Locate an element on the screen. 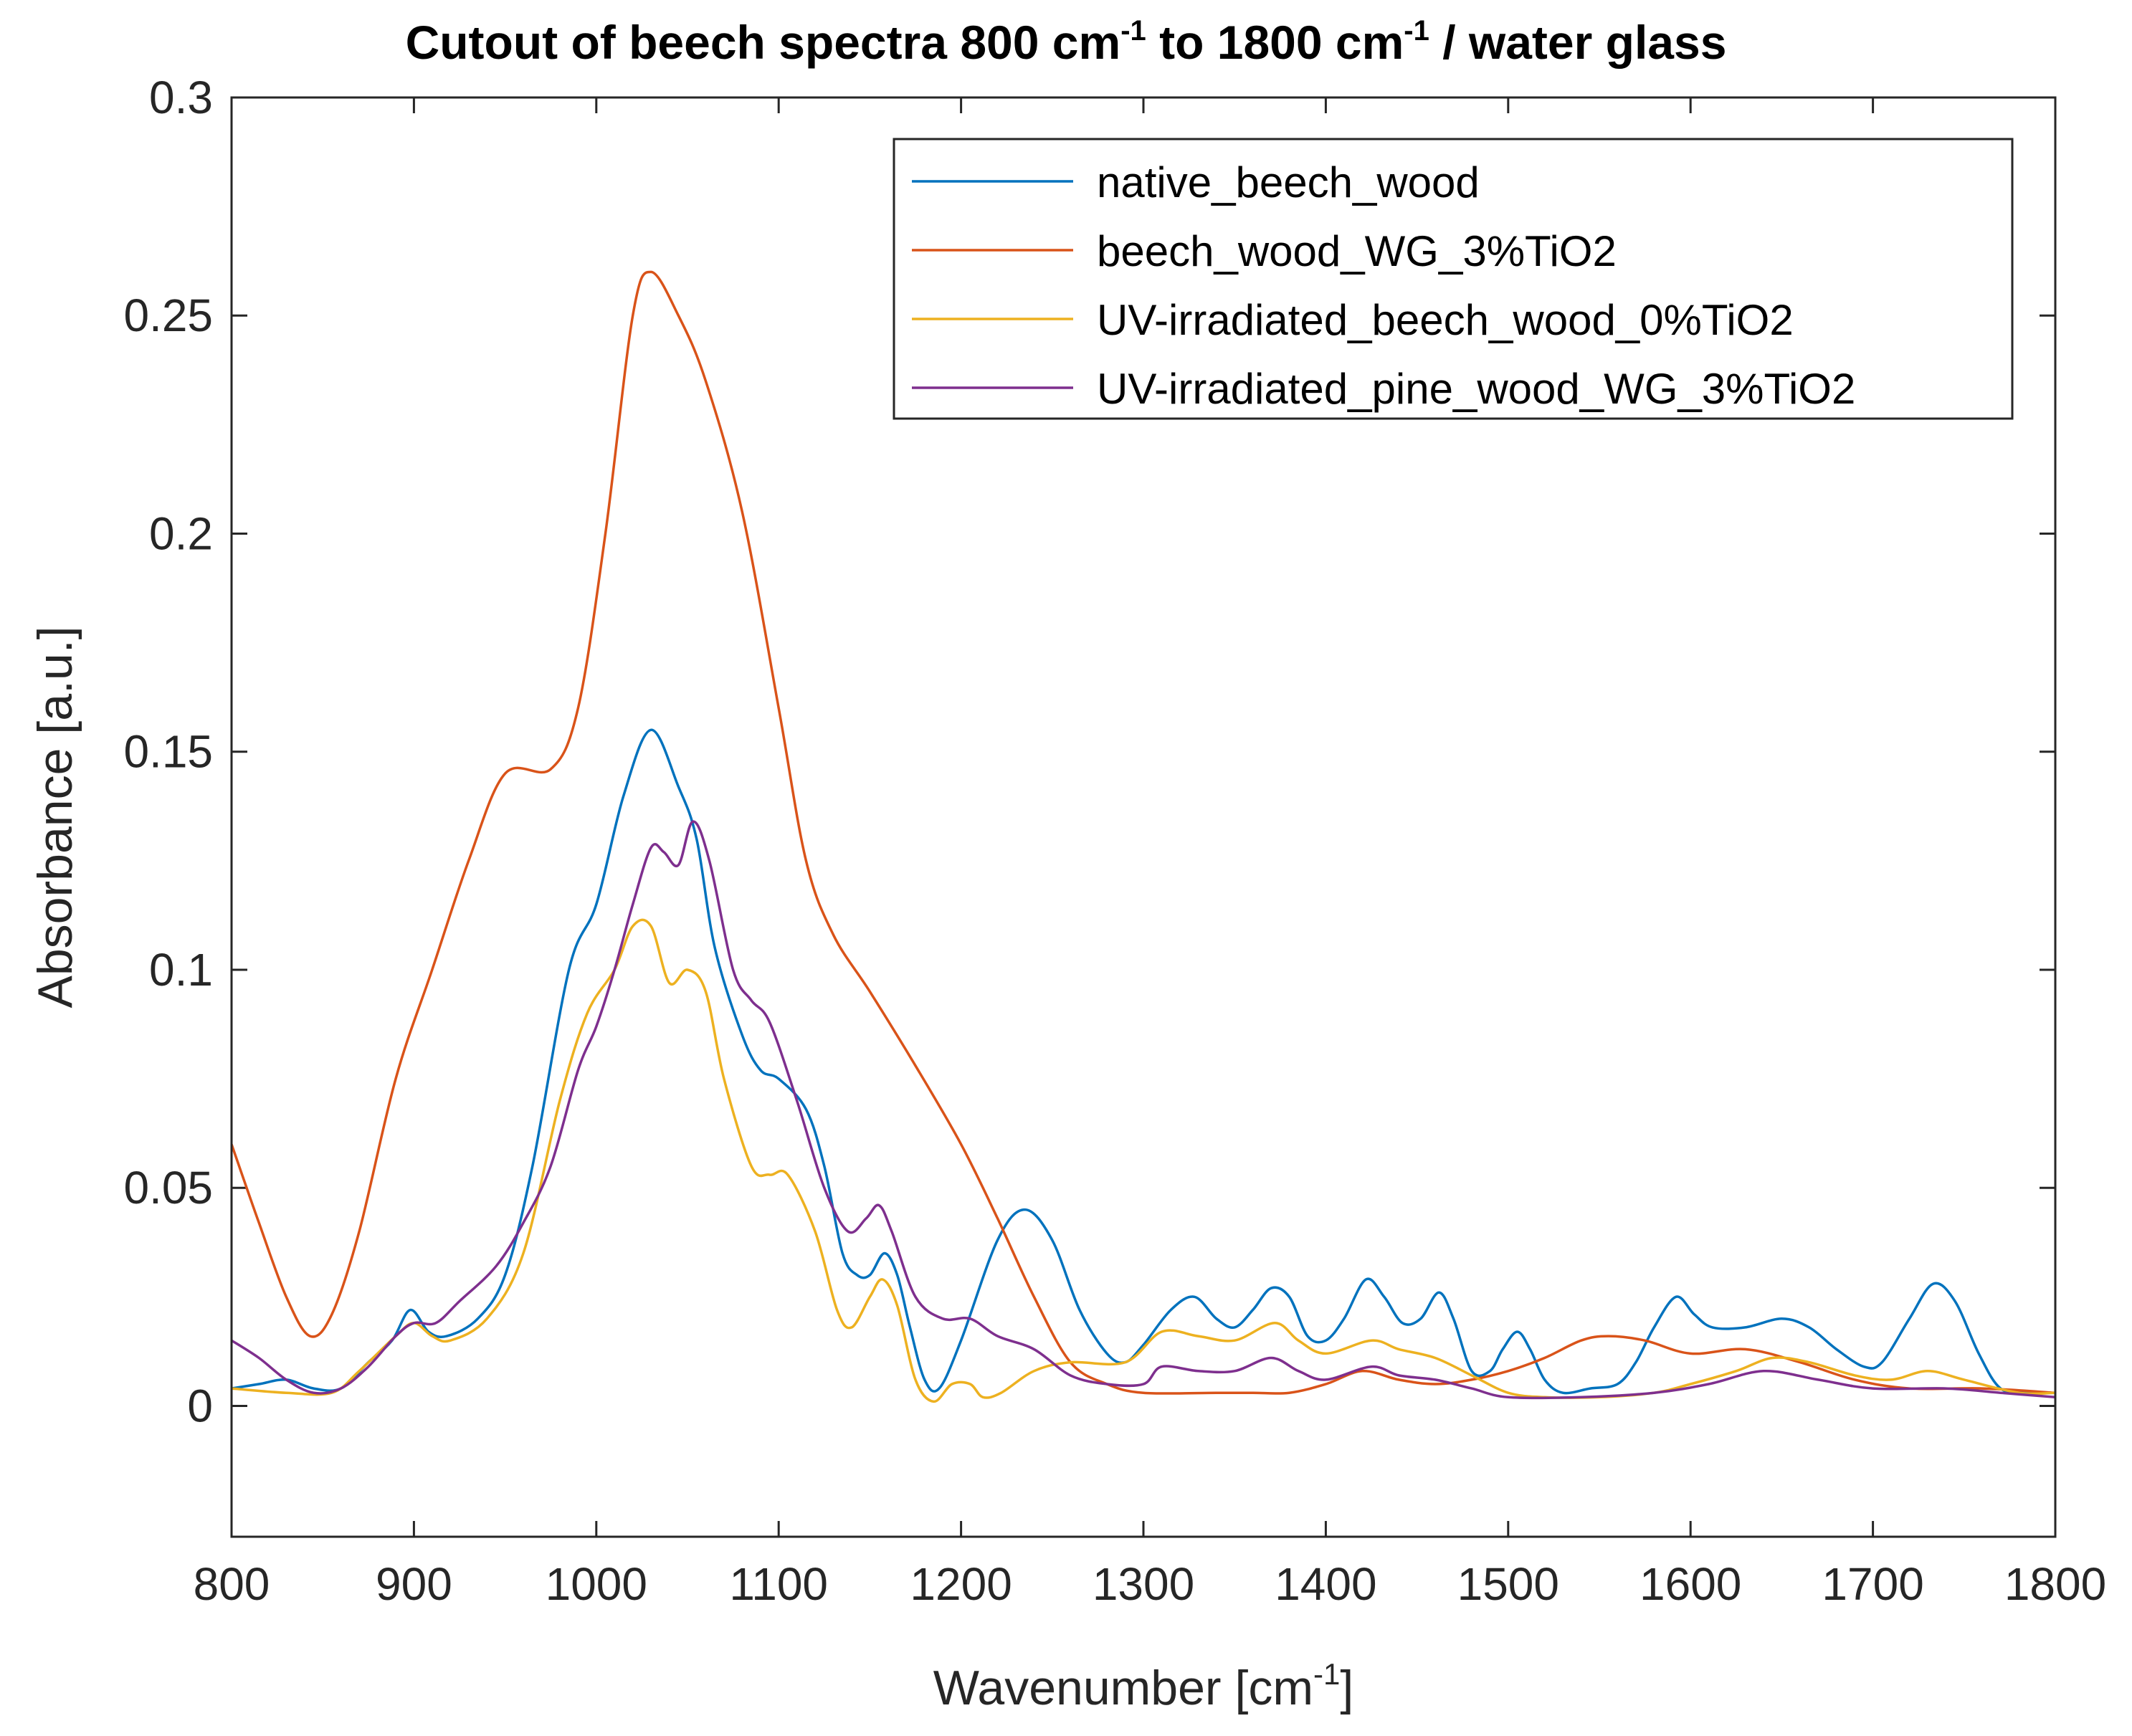 This screenshot has width=2132, height=1736. x-tick-label: 1100 is located at coordinates (778, 1584).